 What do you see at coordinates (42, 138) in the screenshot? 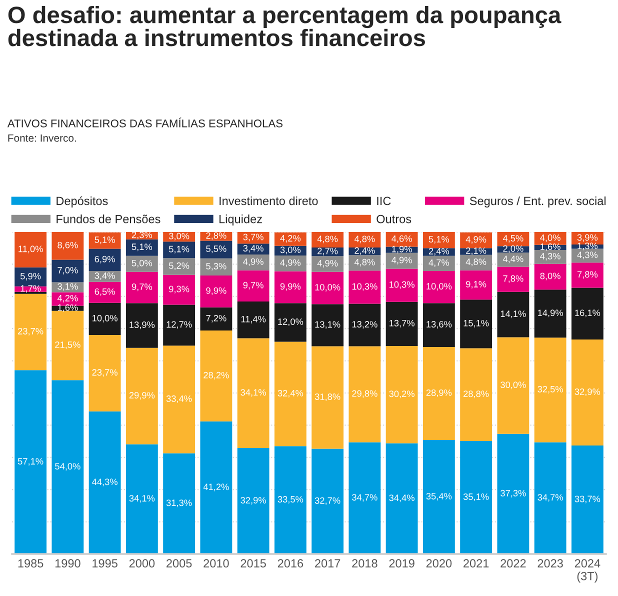
I see `source-note: Fonte: Inverco.` at bounding box center [42, 138].